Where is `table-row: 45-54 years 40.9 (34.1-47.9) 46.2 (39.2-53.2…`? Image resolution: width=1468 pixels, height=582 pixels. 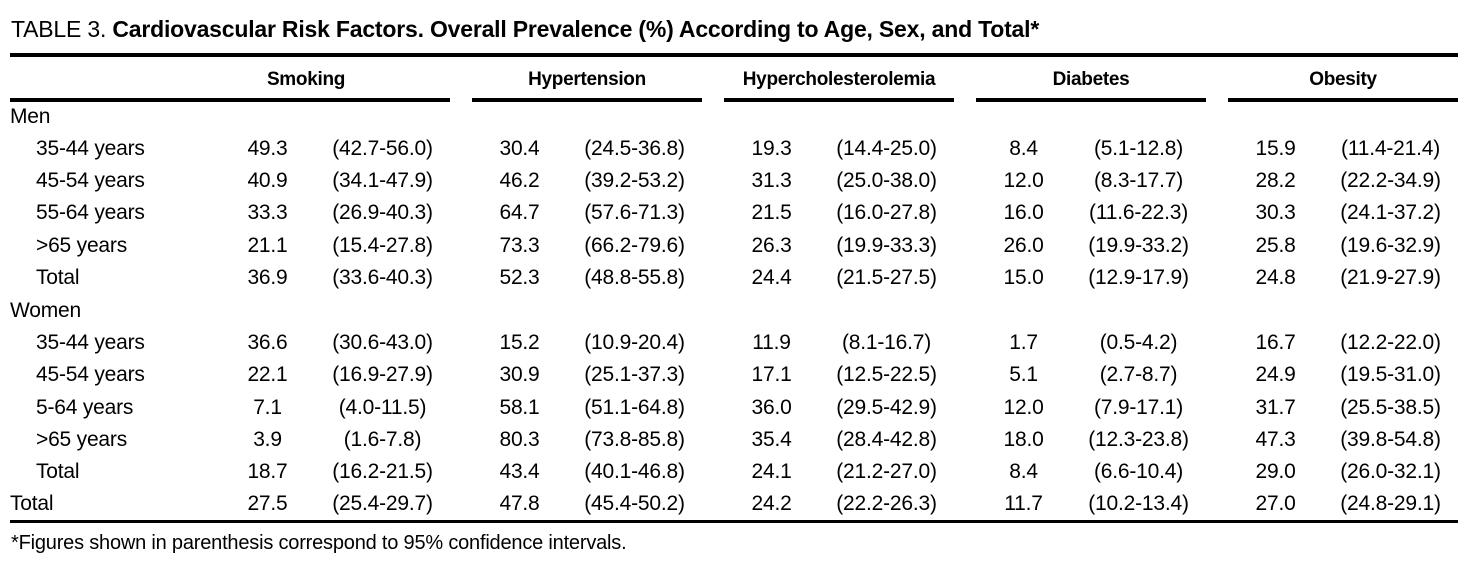
table-row: 45-54 years 40.9 (34.1-47.9) 46.2 (39.2-53.2… is located at coordinates (734, 181).